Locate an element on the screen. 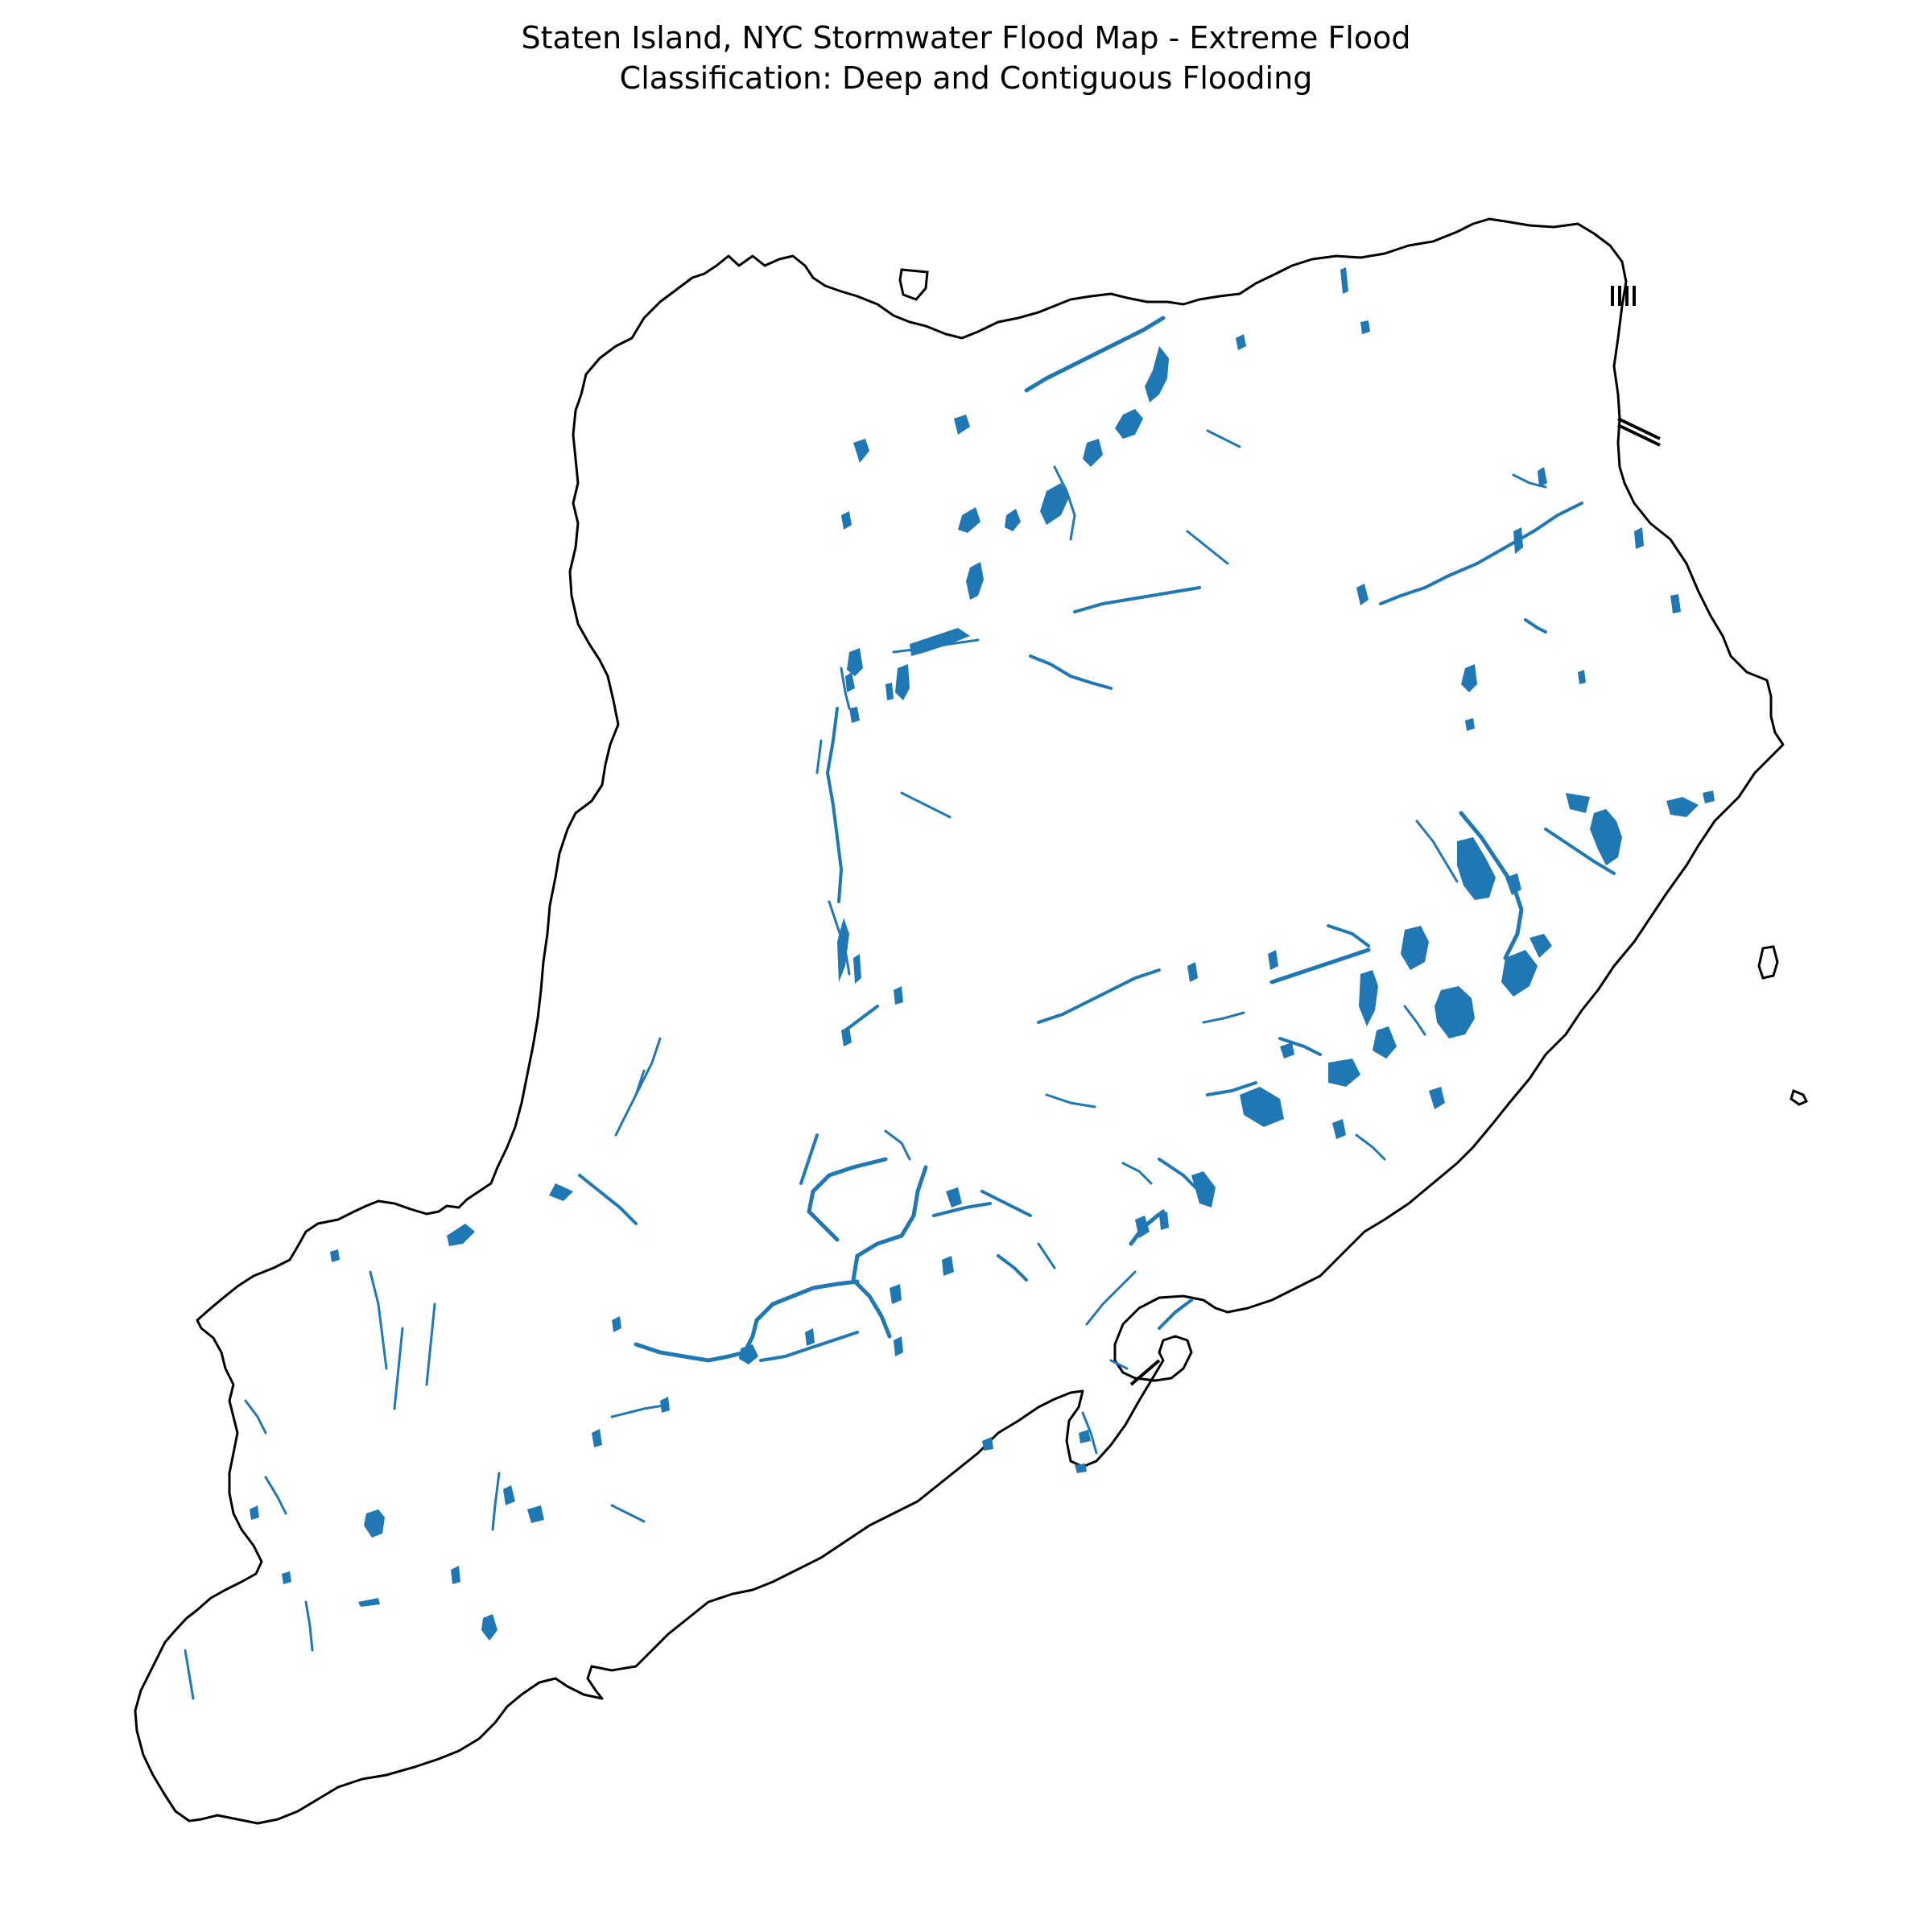 The image size is (1932, 1932). north-islet-outline is located at coordinates (913, 284).